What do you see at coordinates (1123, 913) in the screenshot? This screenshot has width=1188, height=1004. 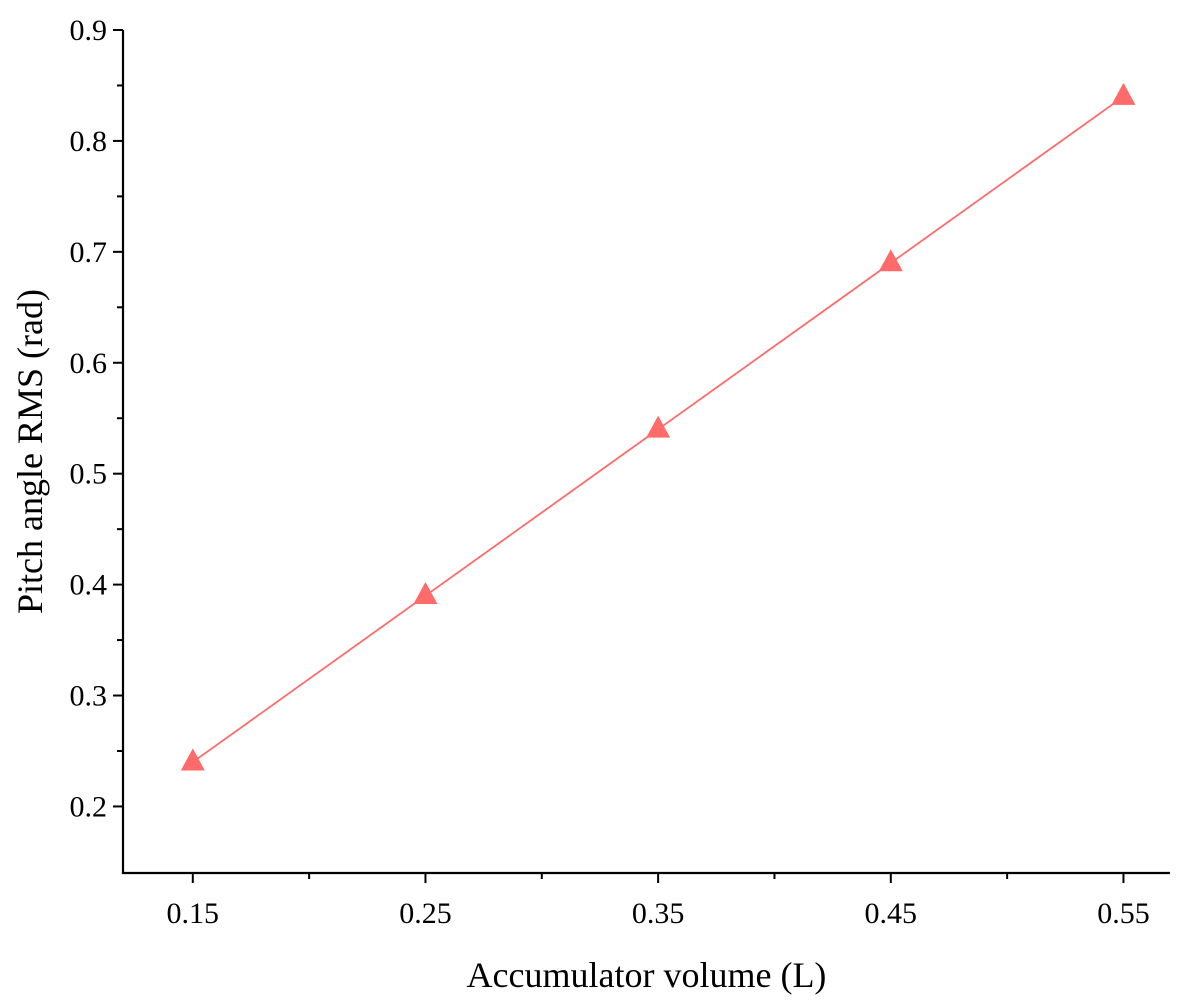 I see `x-tick-label: 0.55` at bounding box center [1123, 913].